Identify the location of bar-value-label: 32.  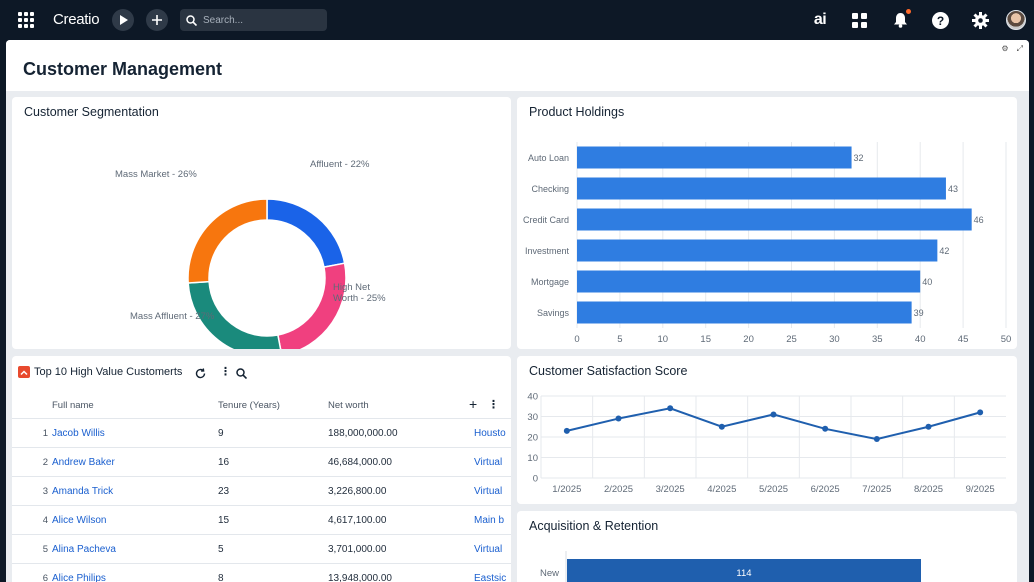
(859, 158).